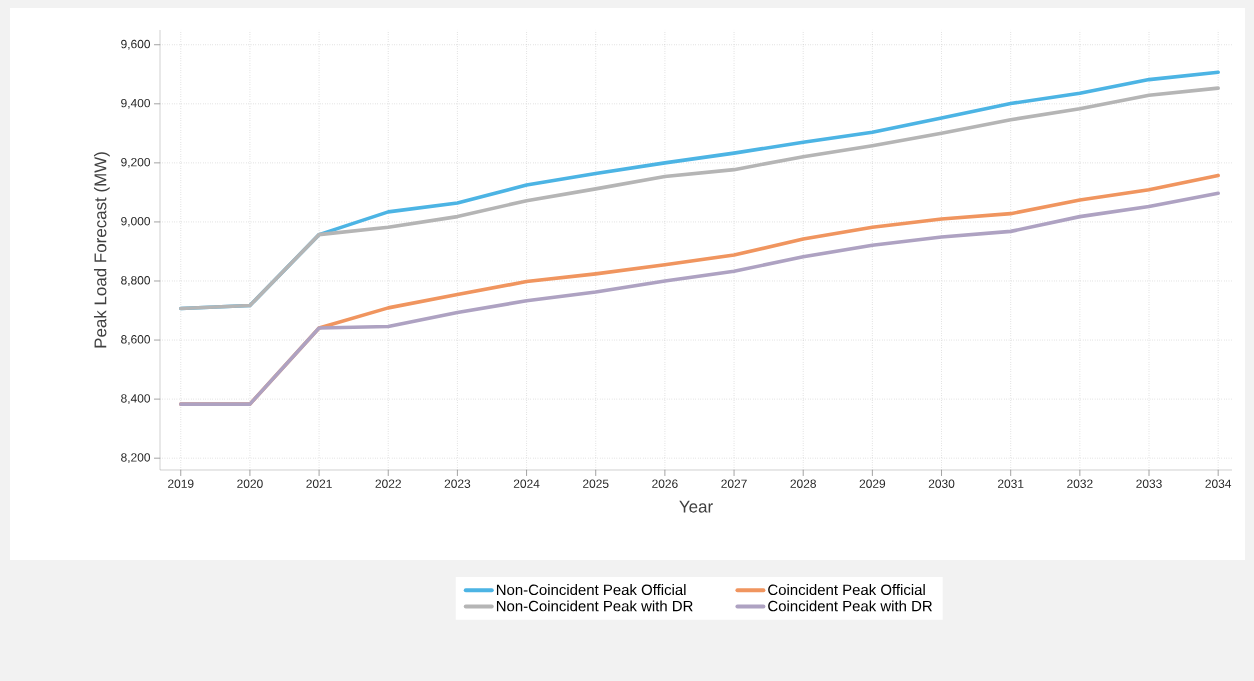 This screenshot has width=1254, height=681. What do you see at coordinates (181, 483) in the screenshot?
I see `x-tick-label: 2019` at bounding box center [181, 483].